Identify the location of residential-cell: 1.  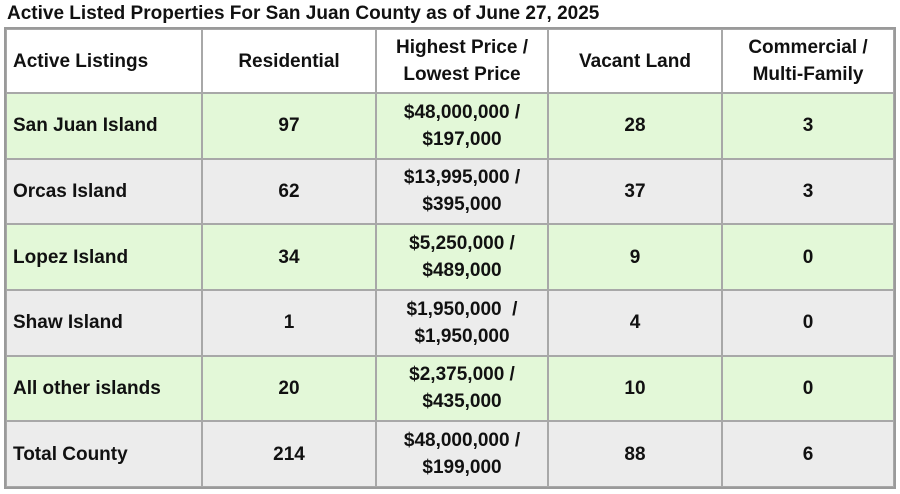
(289, 322).